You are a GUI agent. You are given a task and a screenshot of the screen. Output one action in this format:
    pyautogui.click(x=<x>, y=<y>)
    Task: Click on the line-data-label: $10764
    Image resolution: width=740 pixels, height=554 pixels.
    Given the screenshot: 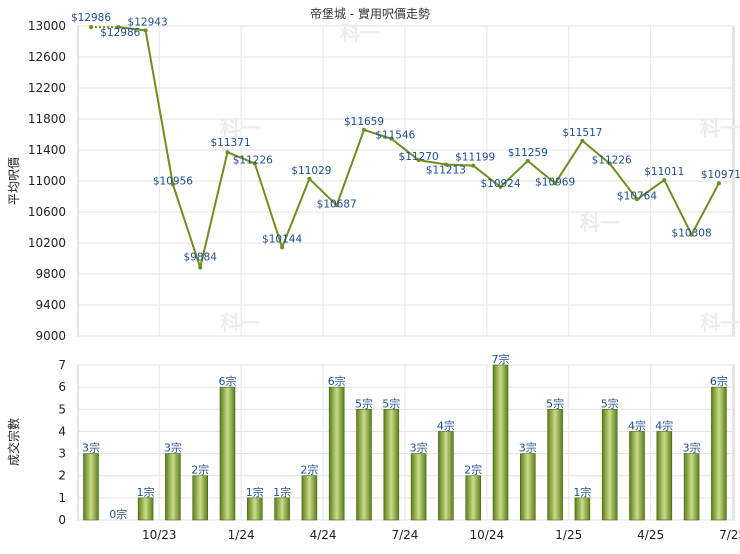 What is the action you would take?
    pyautogui.click(x=637, y=196)
    